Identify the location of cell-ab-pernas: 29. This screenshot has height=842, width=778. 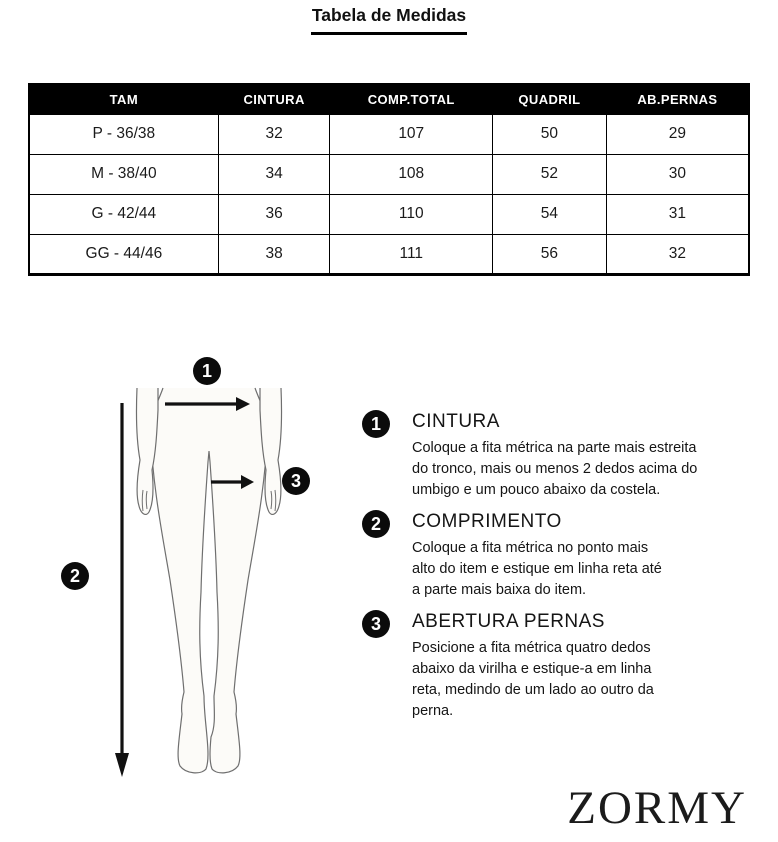
(677, 134).